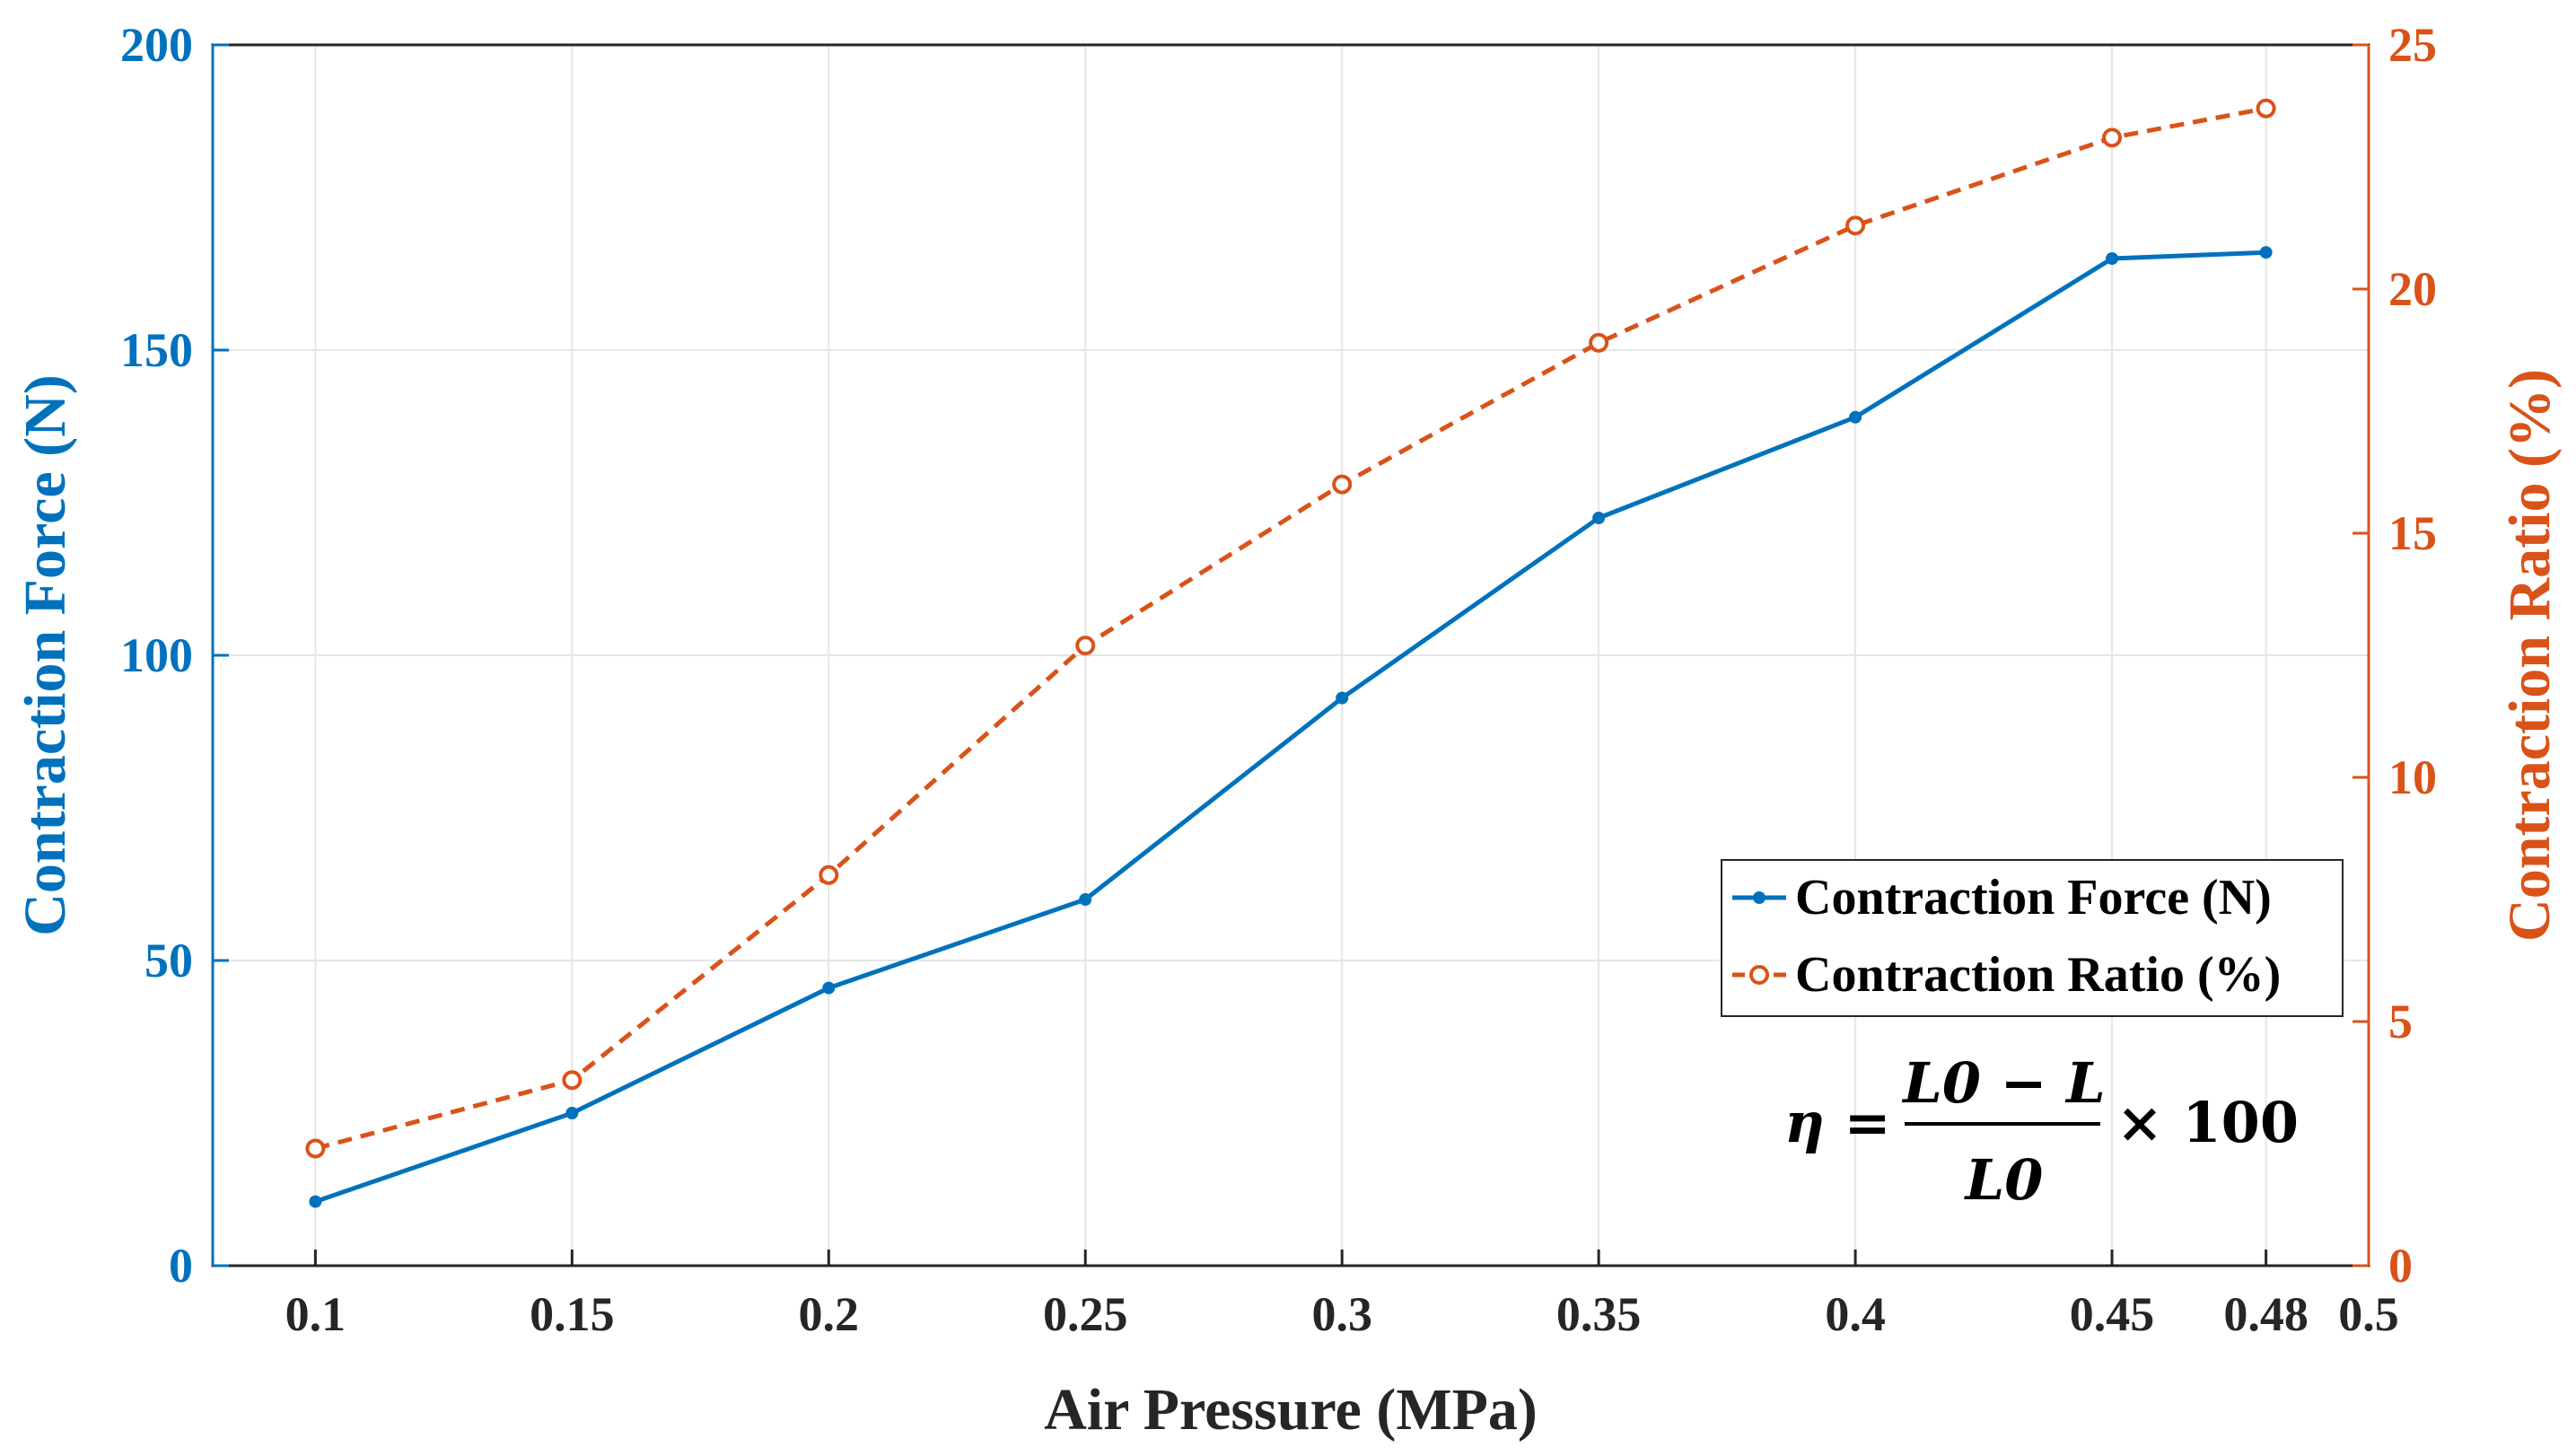  Describe the element at coordinates (156, 350) in the screenshot. I see `y-left-tick-label: 150` at that location.